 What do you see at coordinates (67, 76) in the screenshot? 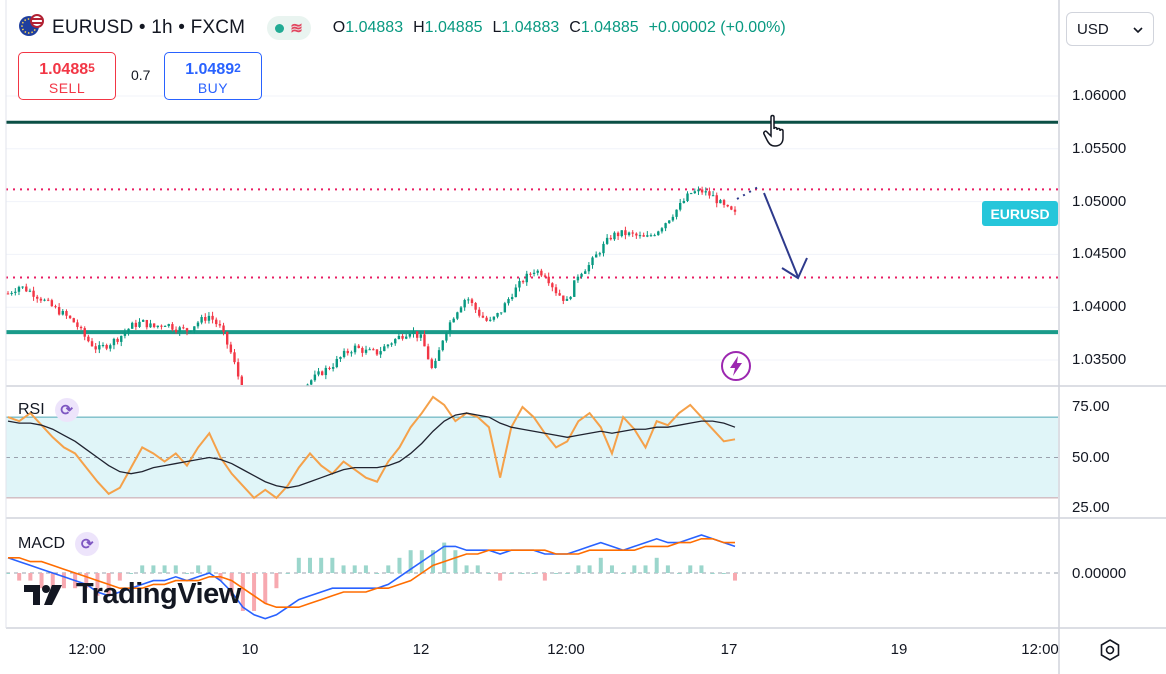
I see `sell-button: 1.04885 SELL` at bounding box center [67, 76].